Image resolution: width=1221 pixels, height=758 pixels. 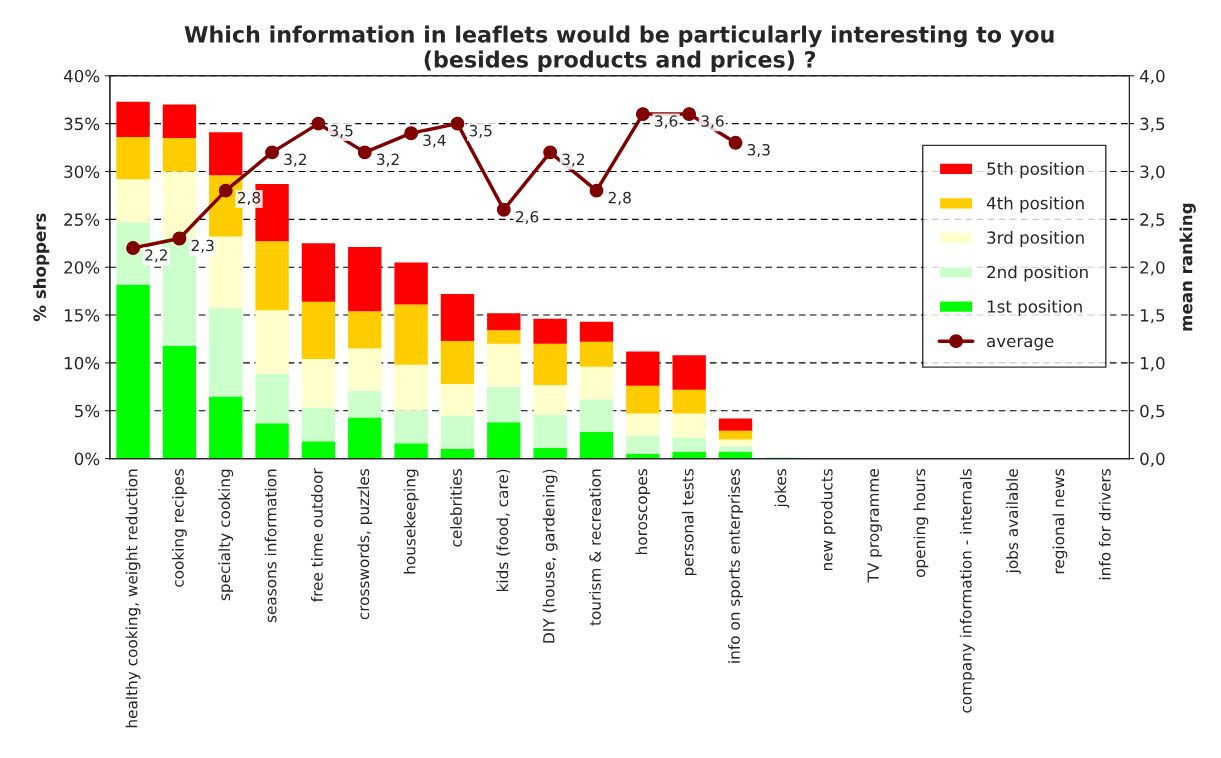 What do you see at coordinates (156, 256) in the screenshot?
I see `data-label: 2,2` at bounding box center [156, 256].